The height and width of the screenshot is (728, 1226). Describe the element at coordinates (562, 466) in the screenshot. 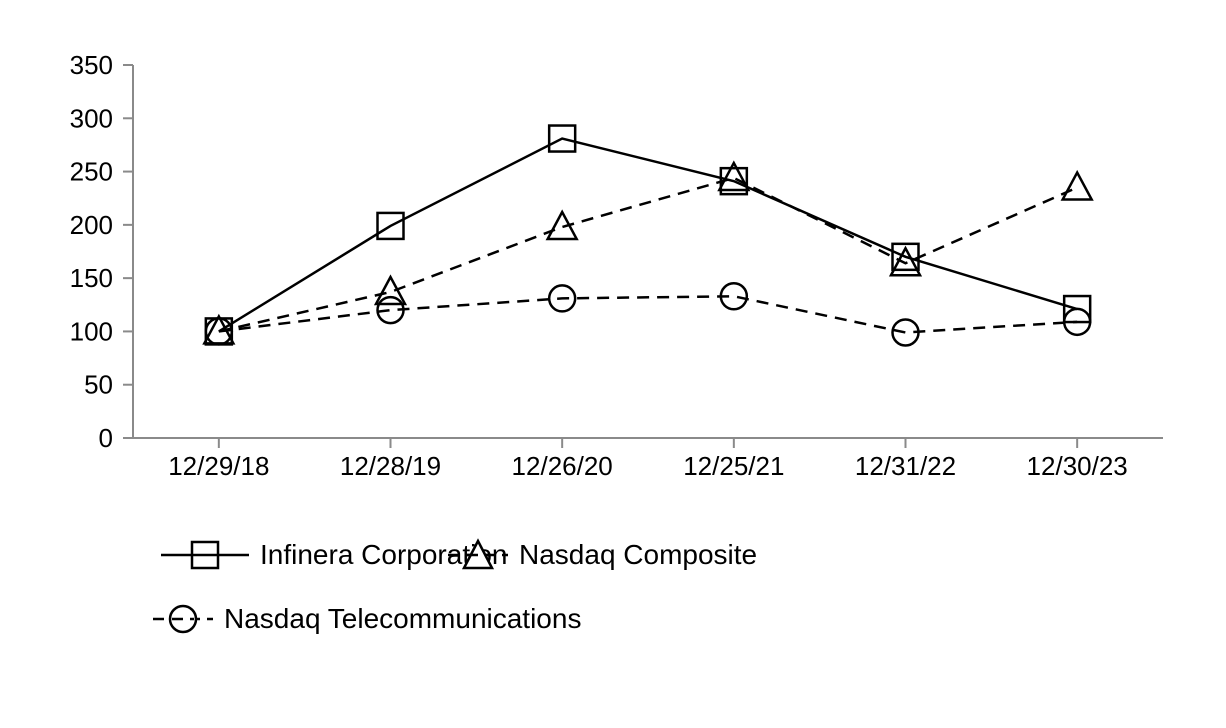

I see `x-axis-tick-label: 12/26/20` at that location.